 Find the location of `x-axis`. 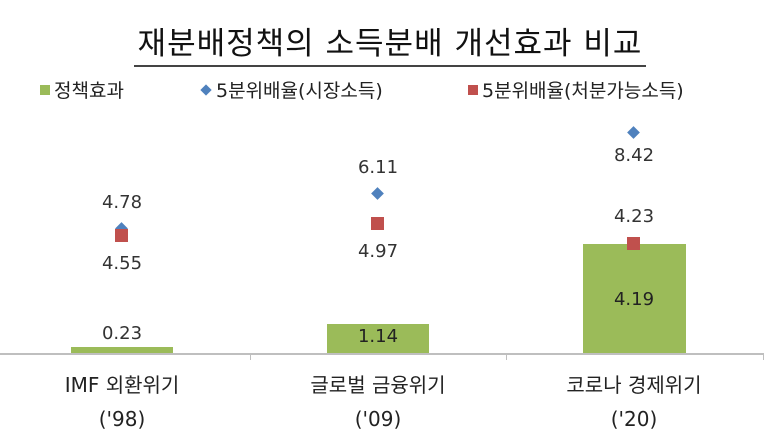

x-axis is located at coordinates (382, 354).